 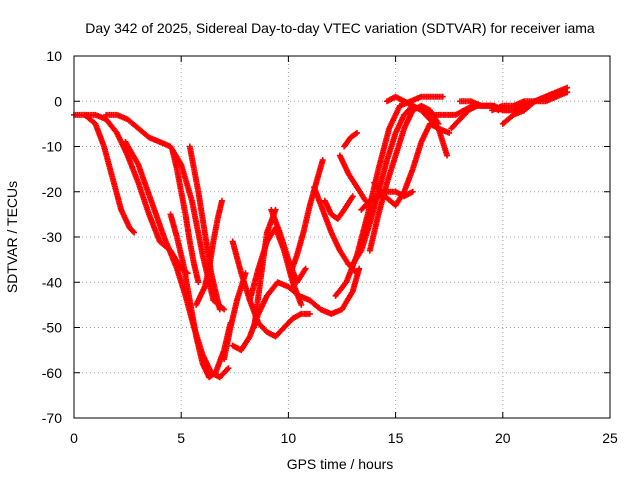 What do you see at coordinates (396, 438) in the screenshot?
I see `x-tick-label: 15` at bounding box center [396, 438].